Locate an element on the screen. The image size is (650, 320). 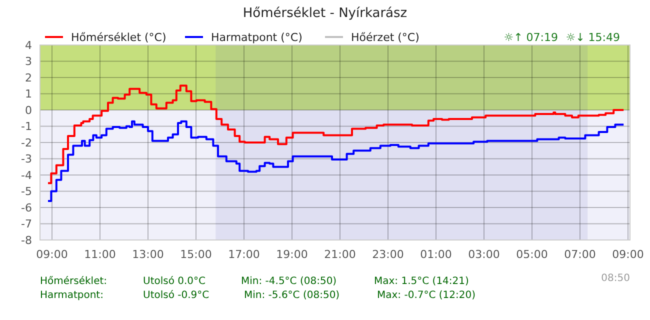
text: Hőmérséklet: is located at coordinates (74, 281).